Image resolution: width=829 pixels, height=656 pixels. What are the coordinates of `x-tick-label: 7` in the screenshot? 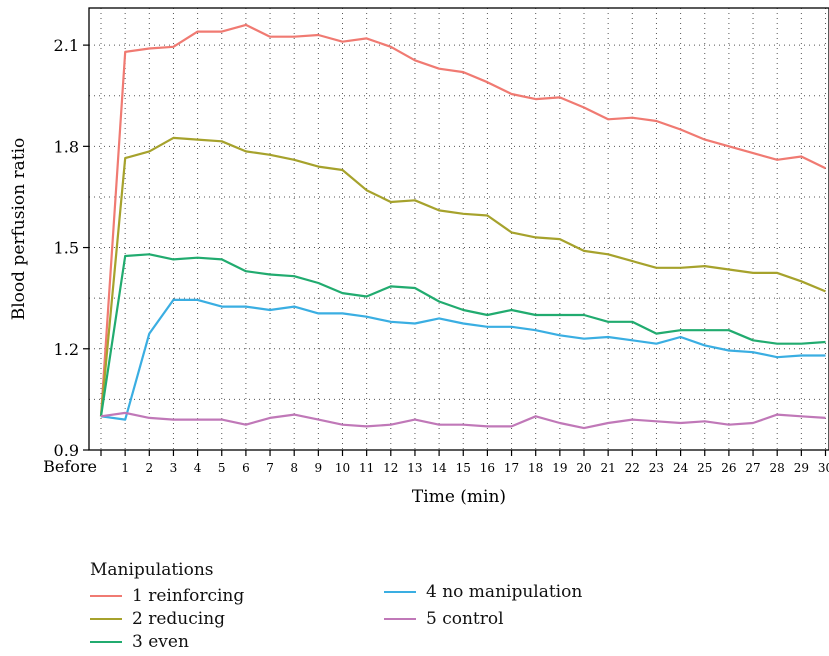 It's located at (270, 468).